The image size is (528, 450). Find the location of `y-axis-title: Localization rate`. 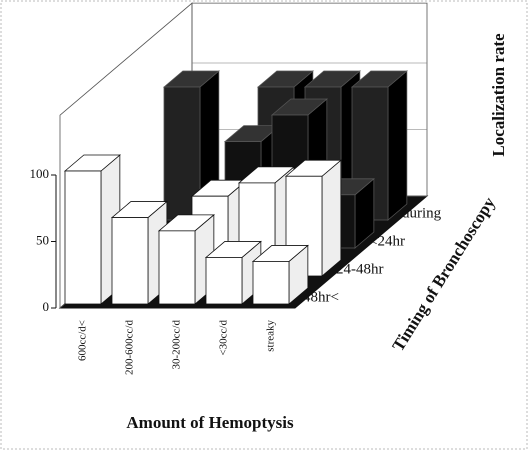

y-axis-title: Localization rate is located at coordinates (498, 95).